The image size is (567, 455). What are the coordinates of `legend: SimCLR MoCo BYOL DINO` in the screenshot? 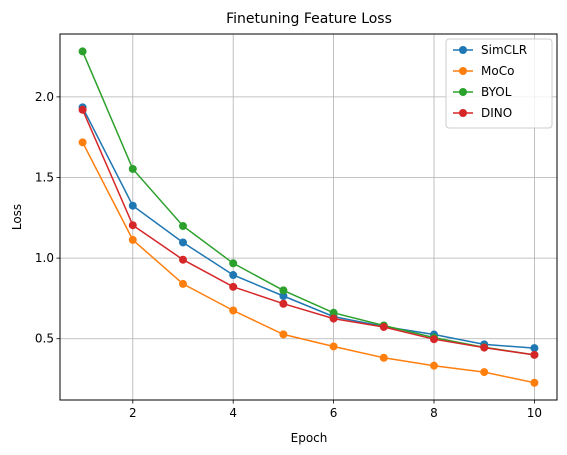 It's located at (499, 83).